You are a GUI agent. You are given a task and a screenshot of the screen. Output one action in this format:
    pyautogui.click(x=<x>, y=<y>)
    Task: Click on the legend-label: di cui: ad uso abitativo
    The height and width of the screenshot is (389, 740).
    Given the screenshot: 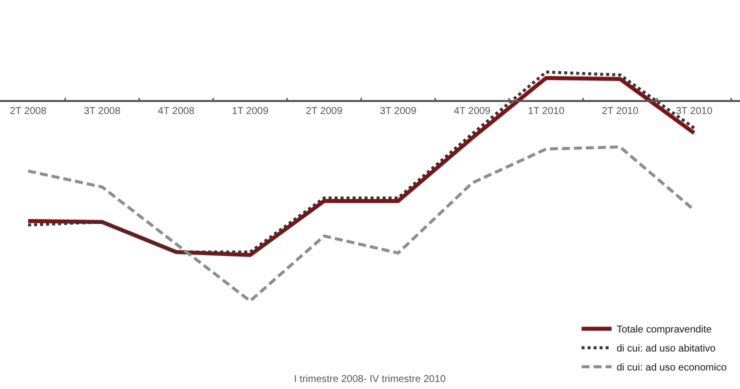 What is the action you would take?
    pyautogui.click(x=666, y=349)
    